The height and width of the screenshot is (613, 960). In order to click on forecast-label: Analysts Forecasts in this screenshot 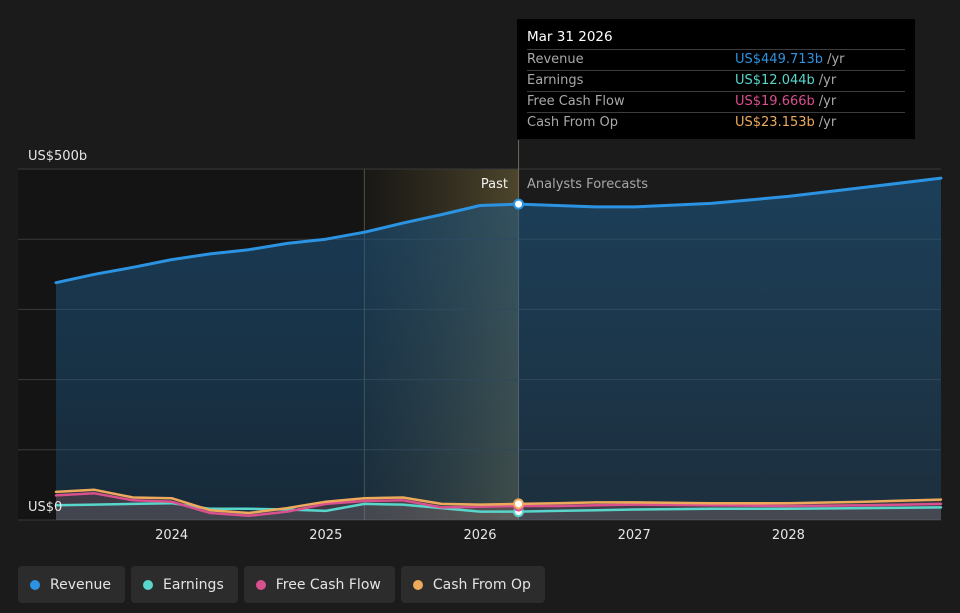, I will do `click(587, 184)`.